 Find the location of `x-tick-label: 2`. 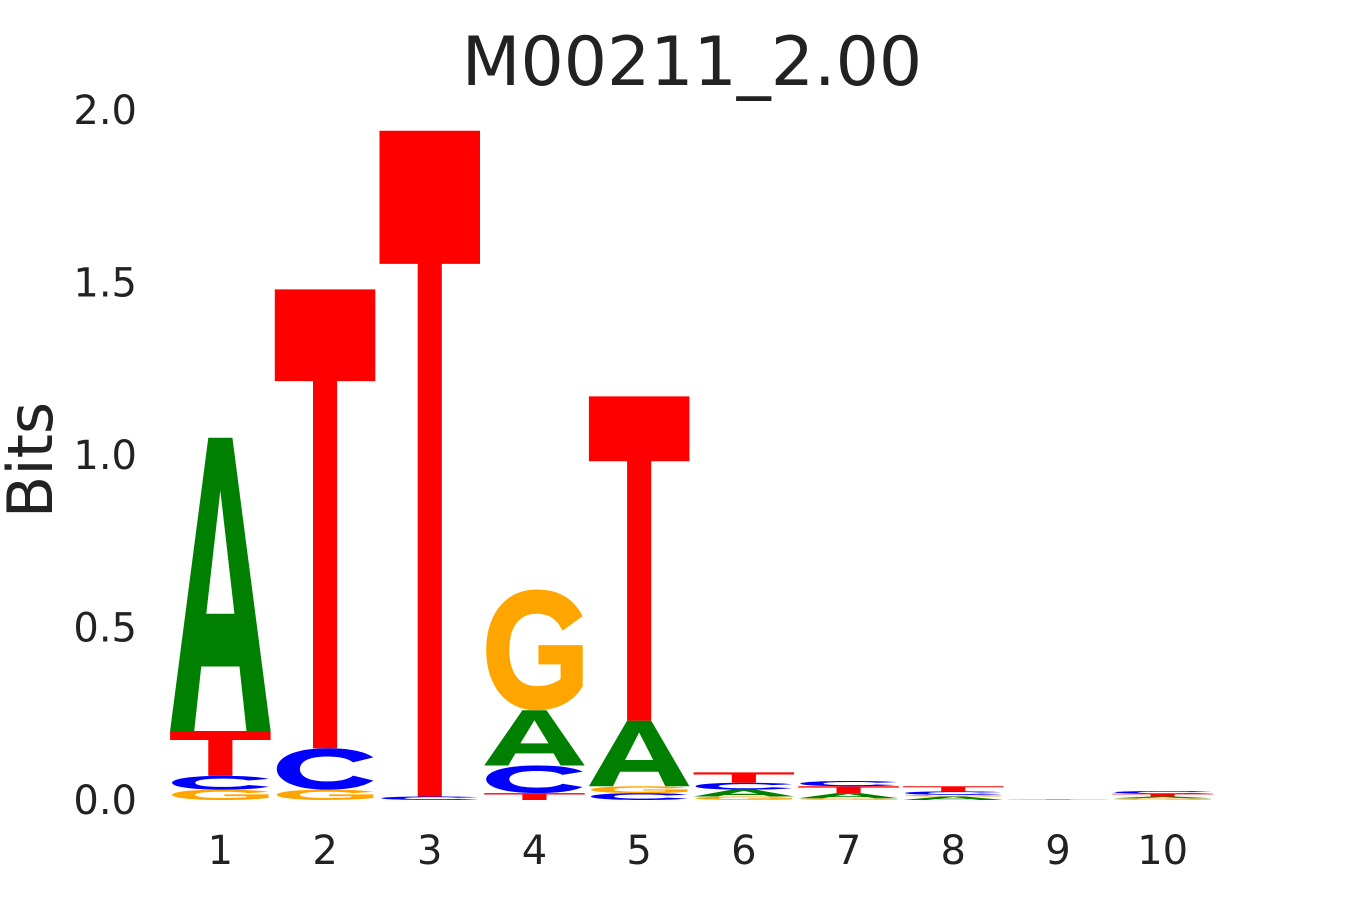

x-tick-label: 2 is located at coordinates (324, 851).